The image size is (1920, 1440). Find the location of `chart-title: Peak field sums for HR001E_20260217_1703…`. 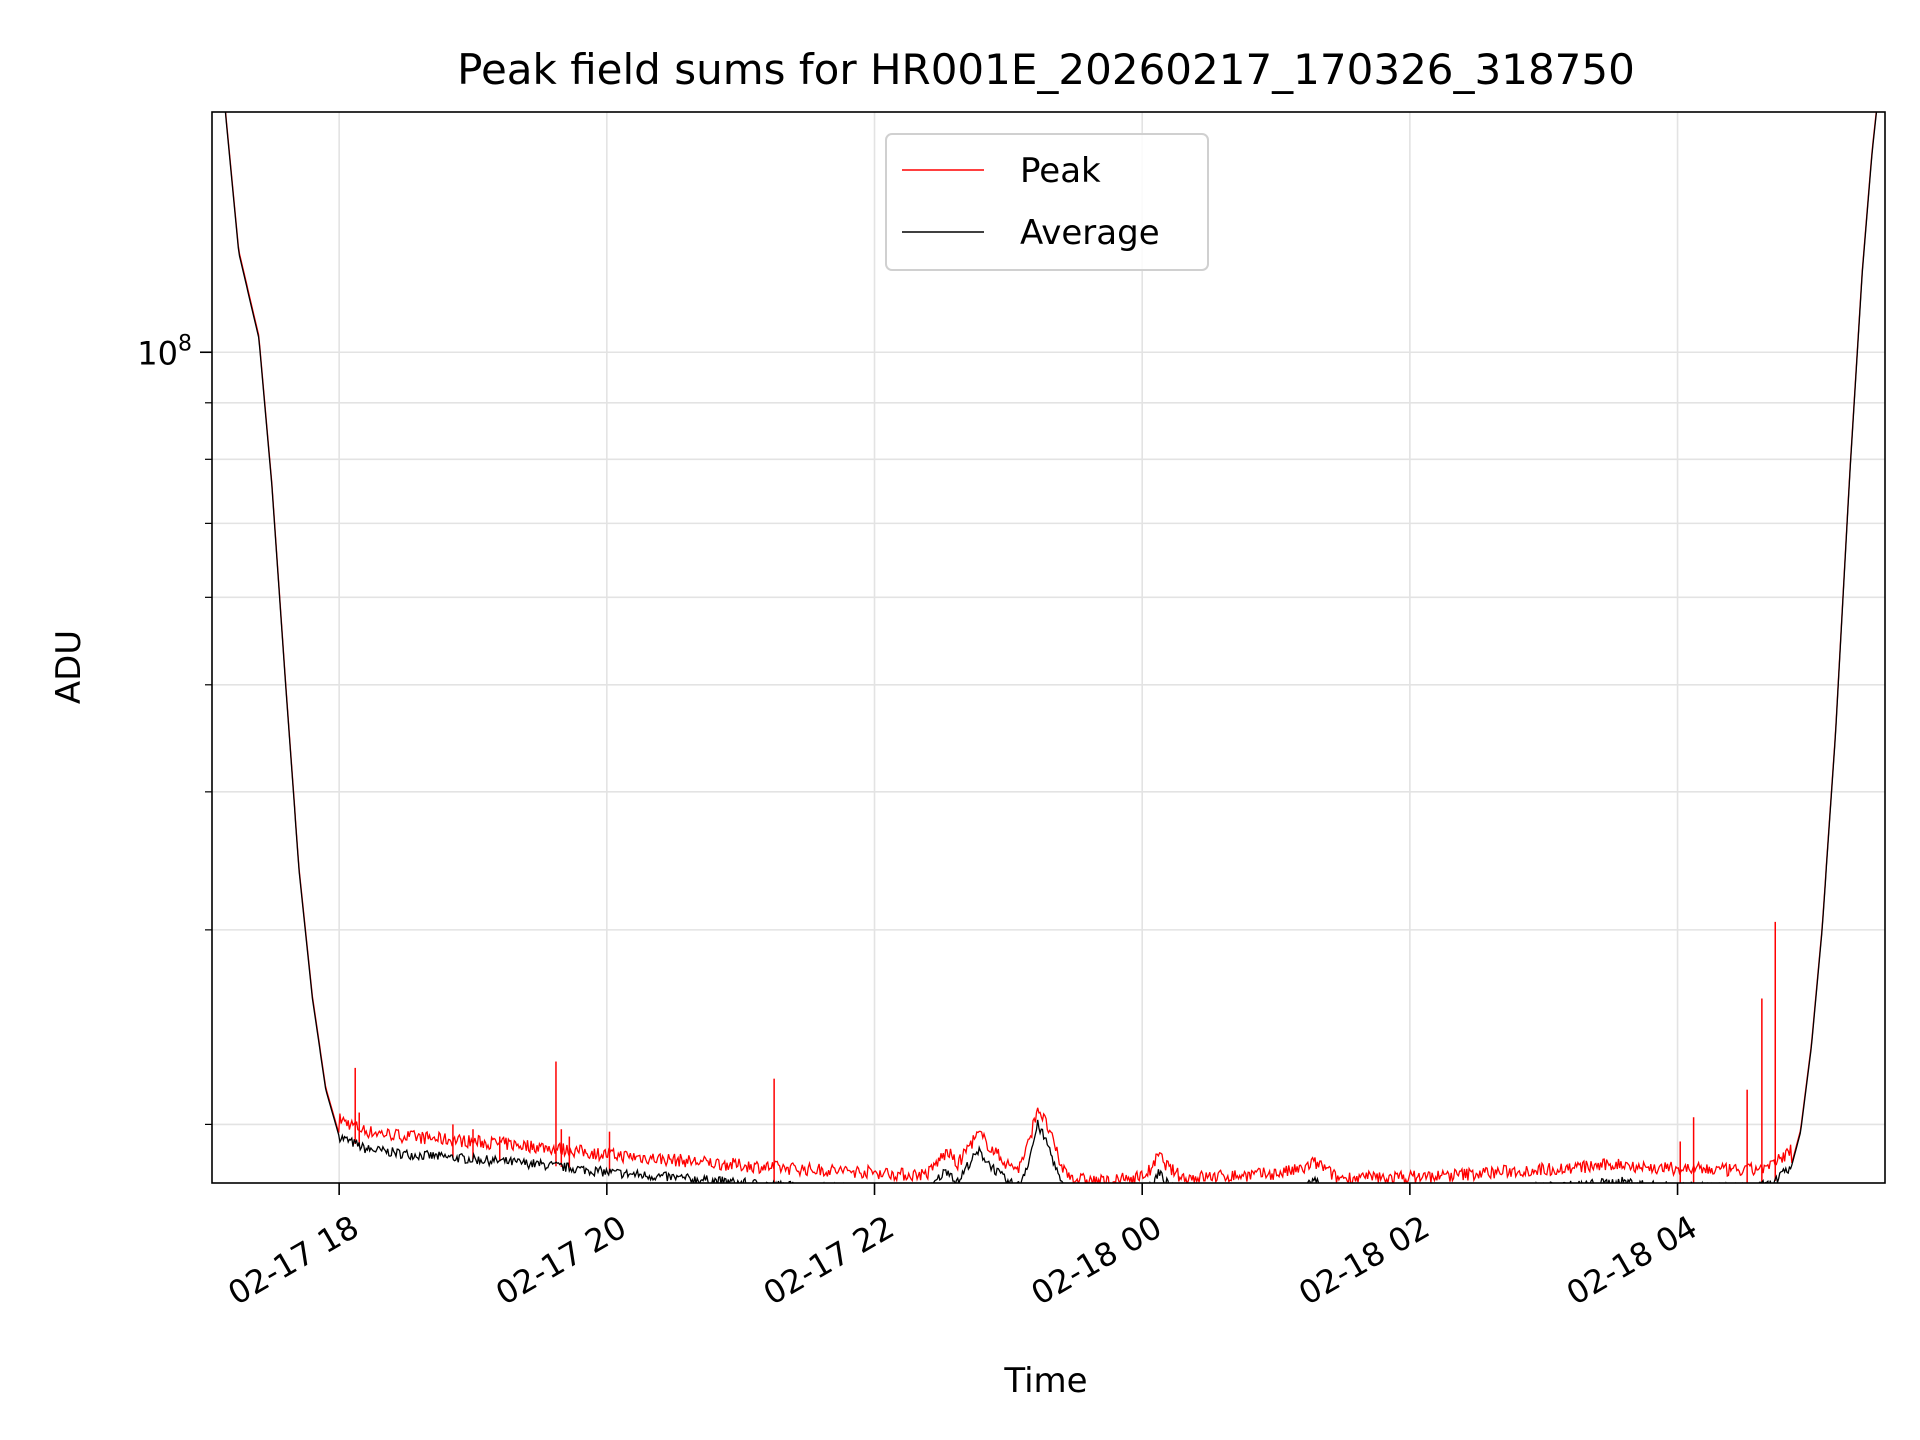

chart-title: Peak field sums for HR001E_20260217_1703… is located at coordinates (1046, 69).